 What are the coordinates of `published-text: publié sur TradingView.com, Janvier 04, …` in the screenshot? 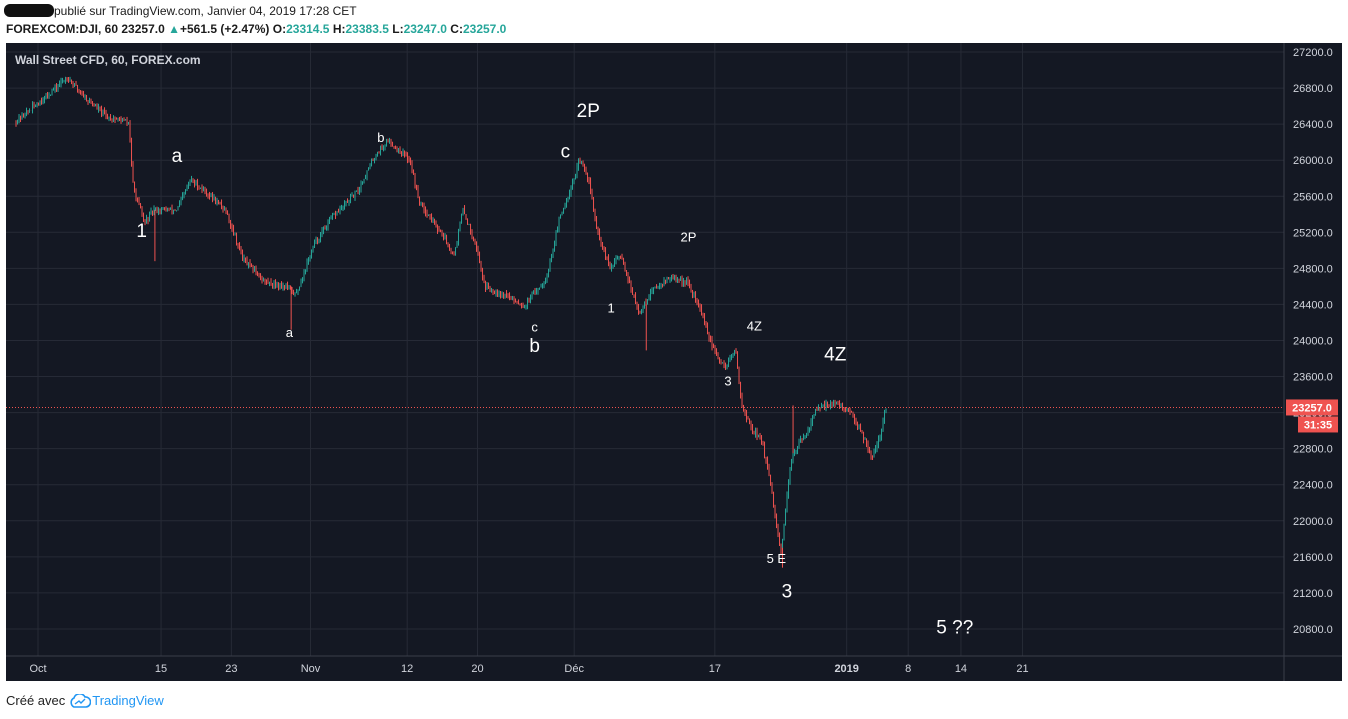 It's located at (205, 11).